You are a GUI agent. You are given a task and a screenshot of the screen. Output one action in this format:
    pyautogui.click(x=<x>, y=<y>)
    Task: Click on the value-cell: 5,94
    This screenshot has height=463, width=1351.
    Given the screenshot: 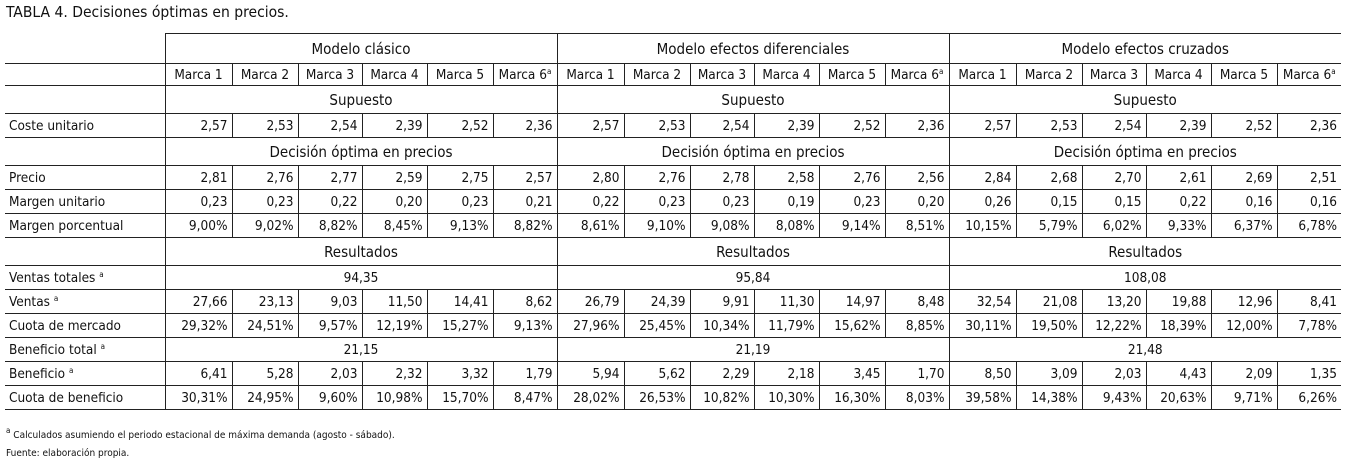 What is the action you would take?
    pyautogui.click(x=590, y=373)
    